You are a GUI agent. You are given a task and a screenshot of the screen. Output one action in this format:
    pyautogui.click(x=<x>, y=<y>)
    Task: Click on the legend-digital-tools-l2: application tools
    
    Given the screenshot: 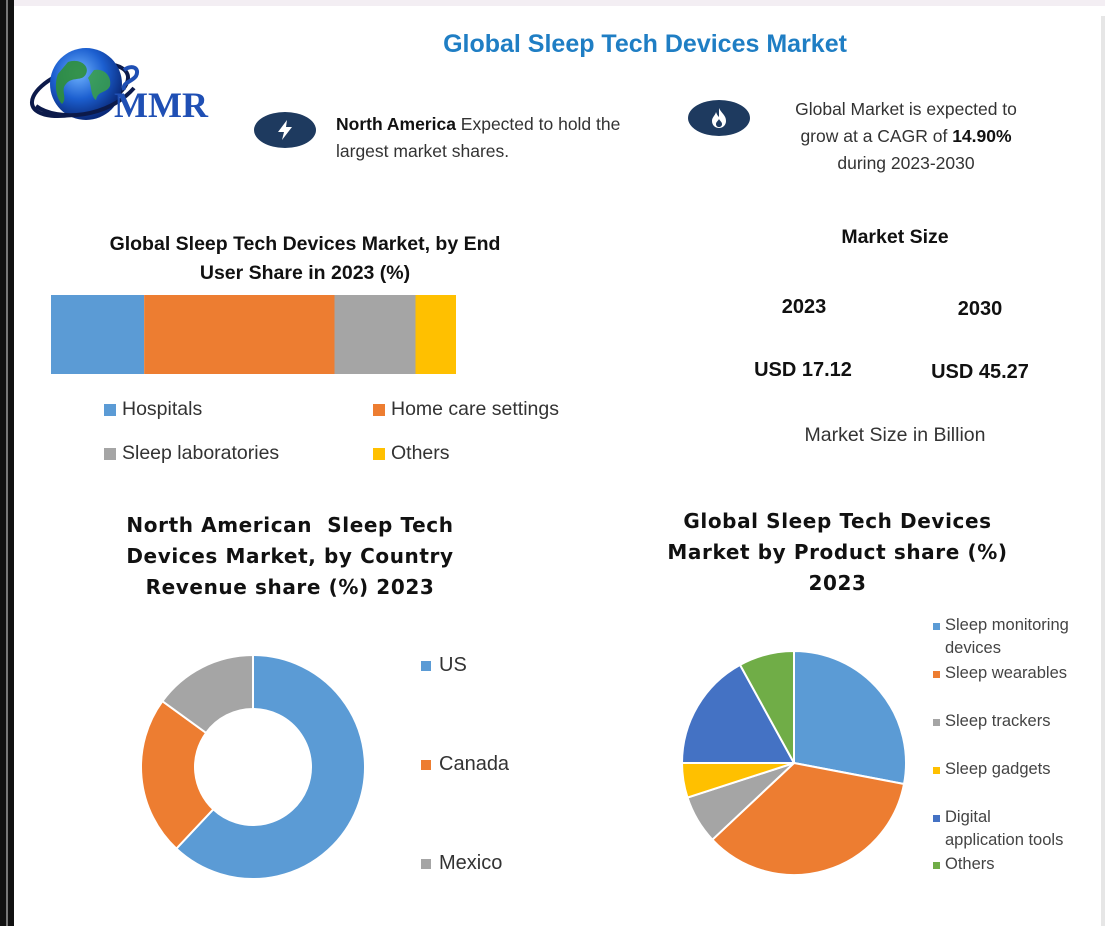 What is the action you would take?
    pyautogui.click(x=1004, y=840)
    